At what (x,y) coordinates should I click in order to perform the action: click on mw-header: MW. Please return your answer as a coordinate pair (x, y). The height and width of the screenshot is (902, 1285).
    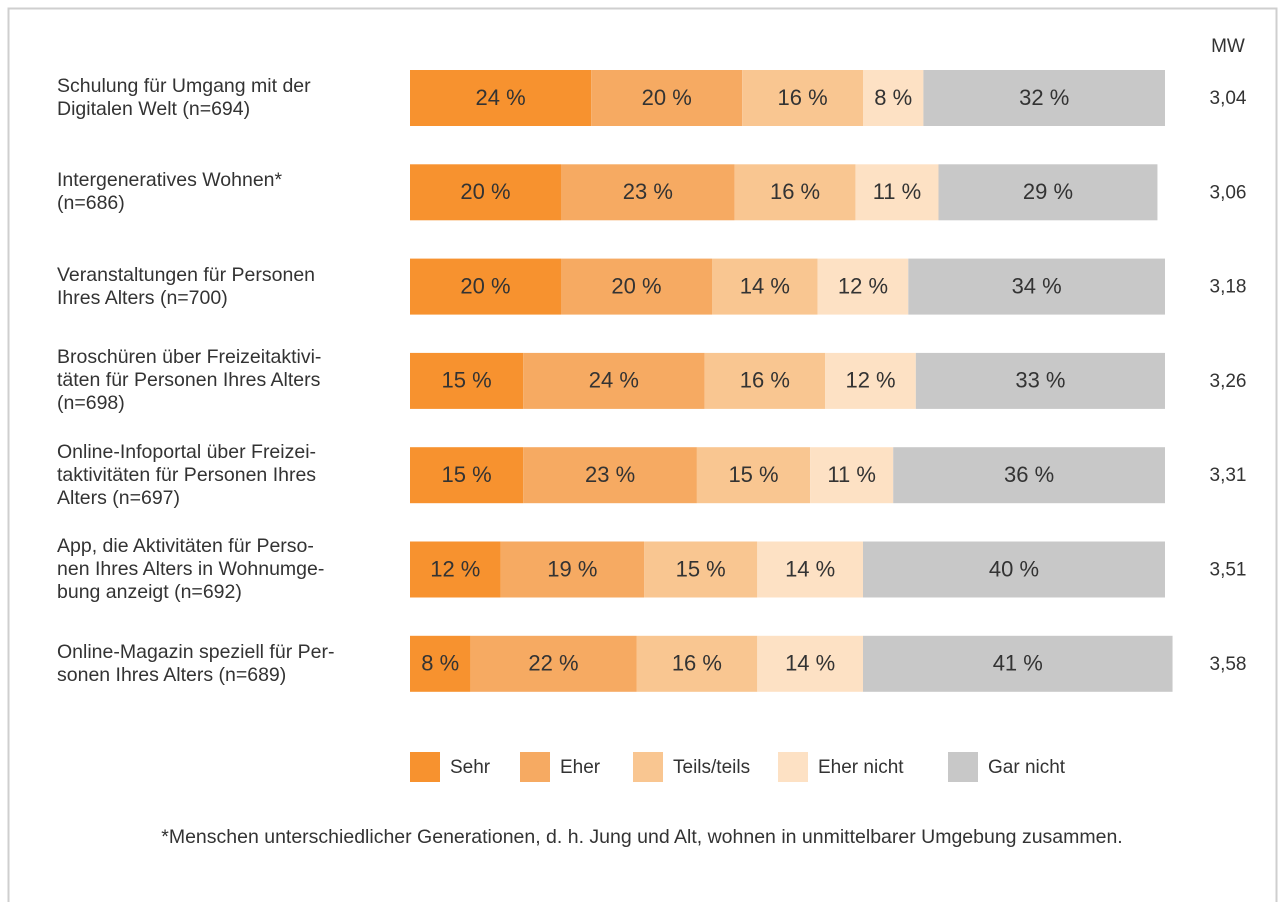
    Looking at the image, I should click on (1228, 46).